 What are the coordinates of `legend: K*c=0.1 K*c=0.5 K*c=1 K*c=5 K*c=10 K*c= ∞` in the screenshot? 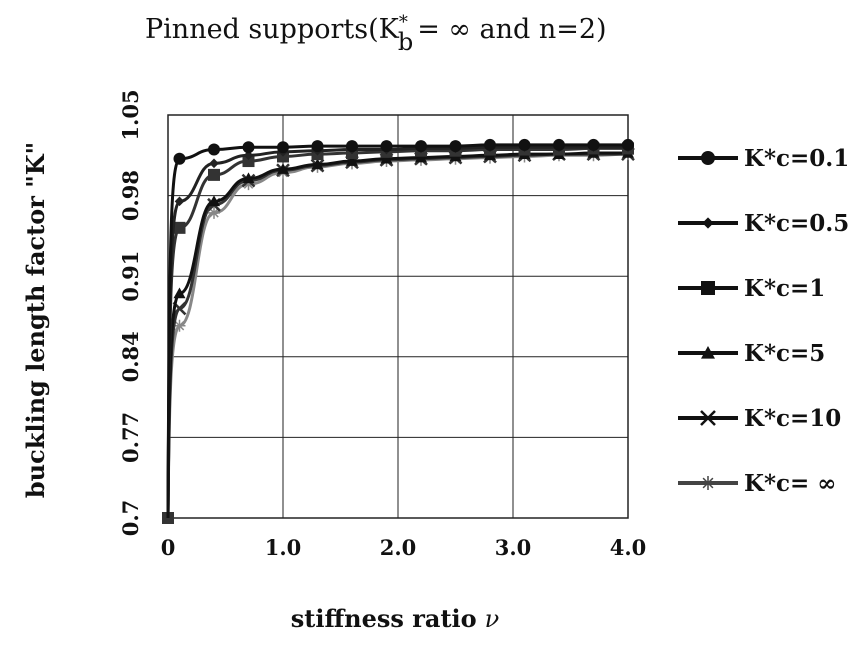 It's located at (763, 321).